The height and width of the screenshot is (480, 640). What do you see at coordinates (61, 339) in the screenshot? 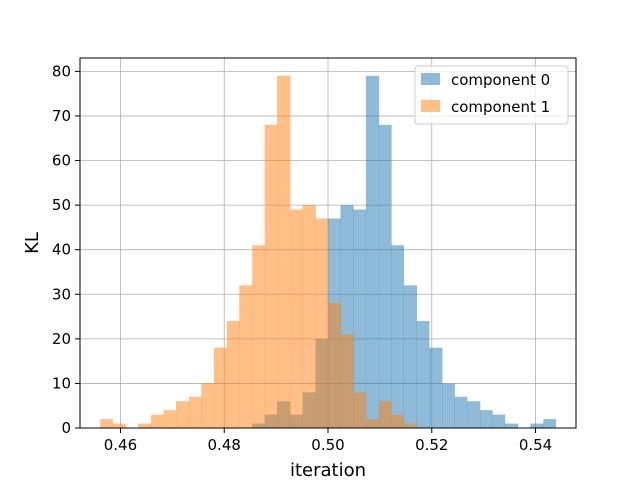
I see `y-tick-label: 20` at bounding box center [61, 339].